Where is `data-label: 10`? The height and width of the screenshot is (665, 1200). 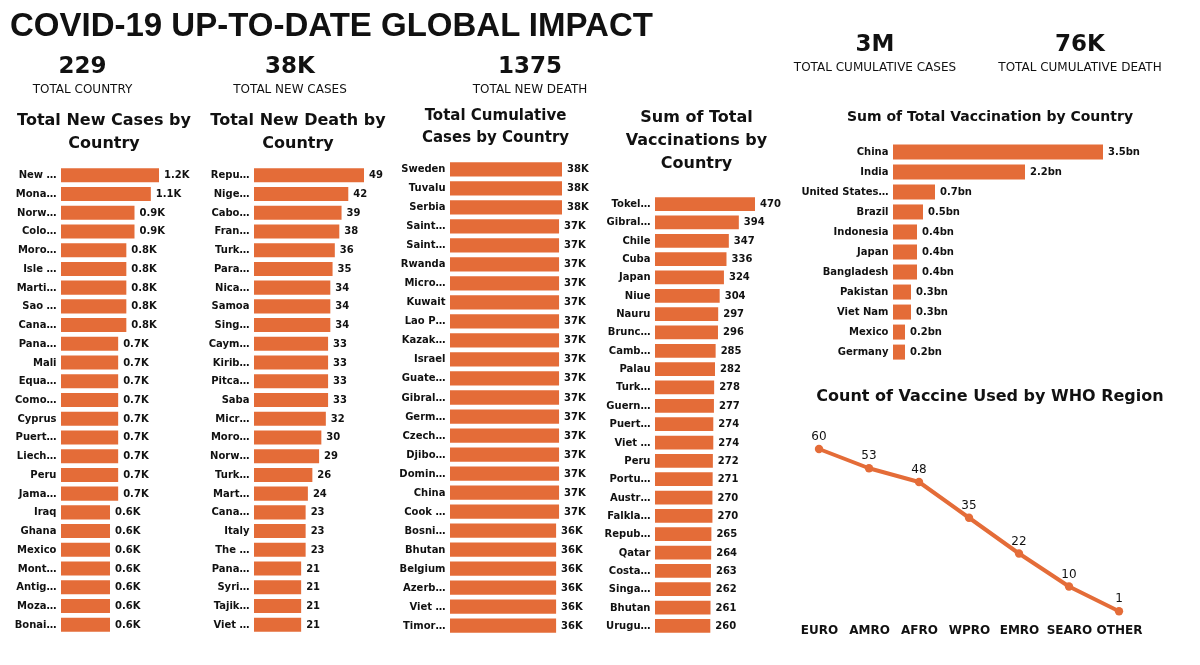
data-label: 10 is located at coordinates (1069, 573).